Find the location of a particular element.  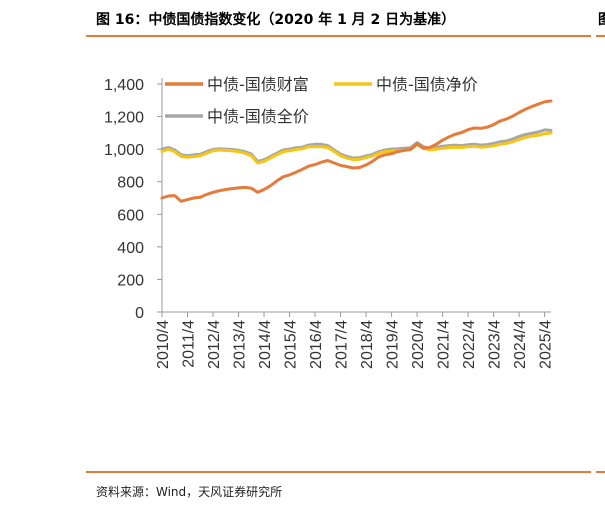

legend-label-1: 中债-国债财富 is located at coordinates (258, 84).